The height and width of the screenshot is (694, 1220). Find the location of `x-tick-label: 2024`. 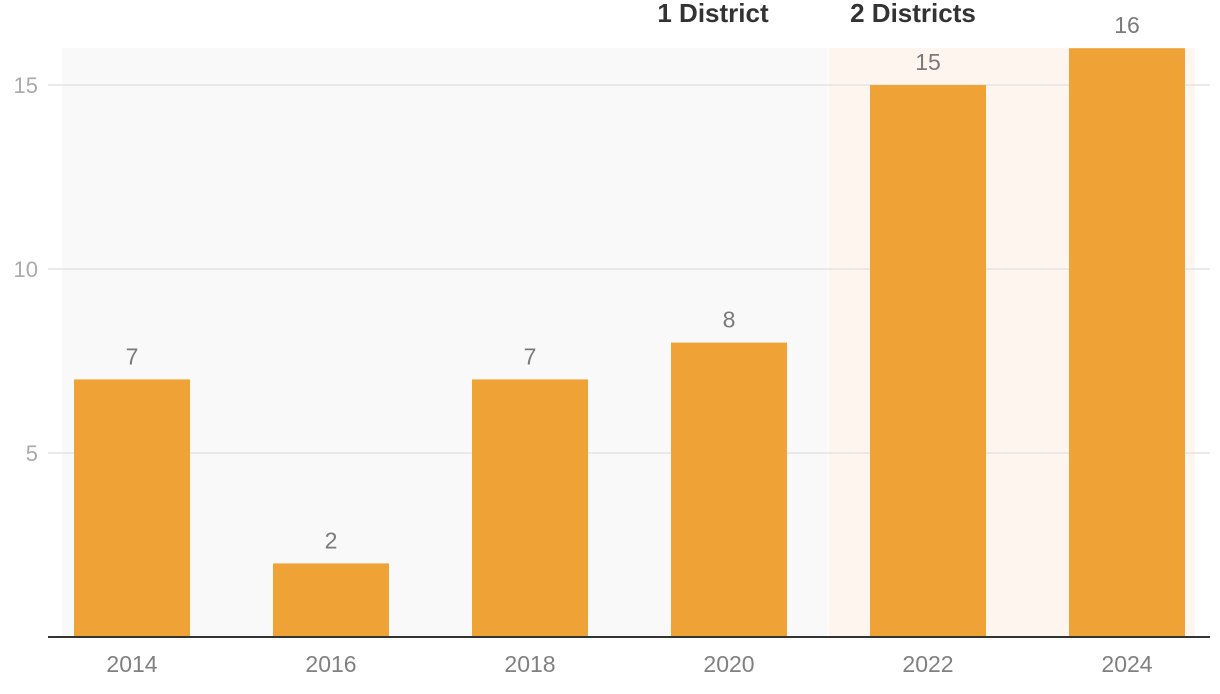

x-tick-label: 2024 is located at coordinates (1126, 664).